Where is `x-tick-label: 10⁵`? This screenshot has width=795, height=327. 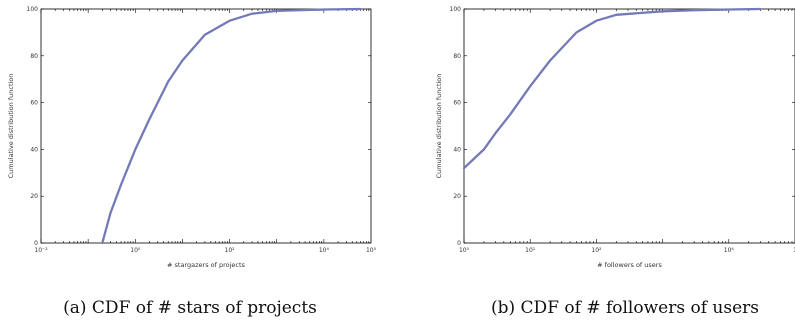
x-tick-label: 10⁵ is located at coordinates (371, 250).